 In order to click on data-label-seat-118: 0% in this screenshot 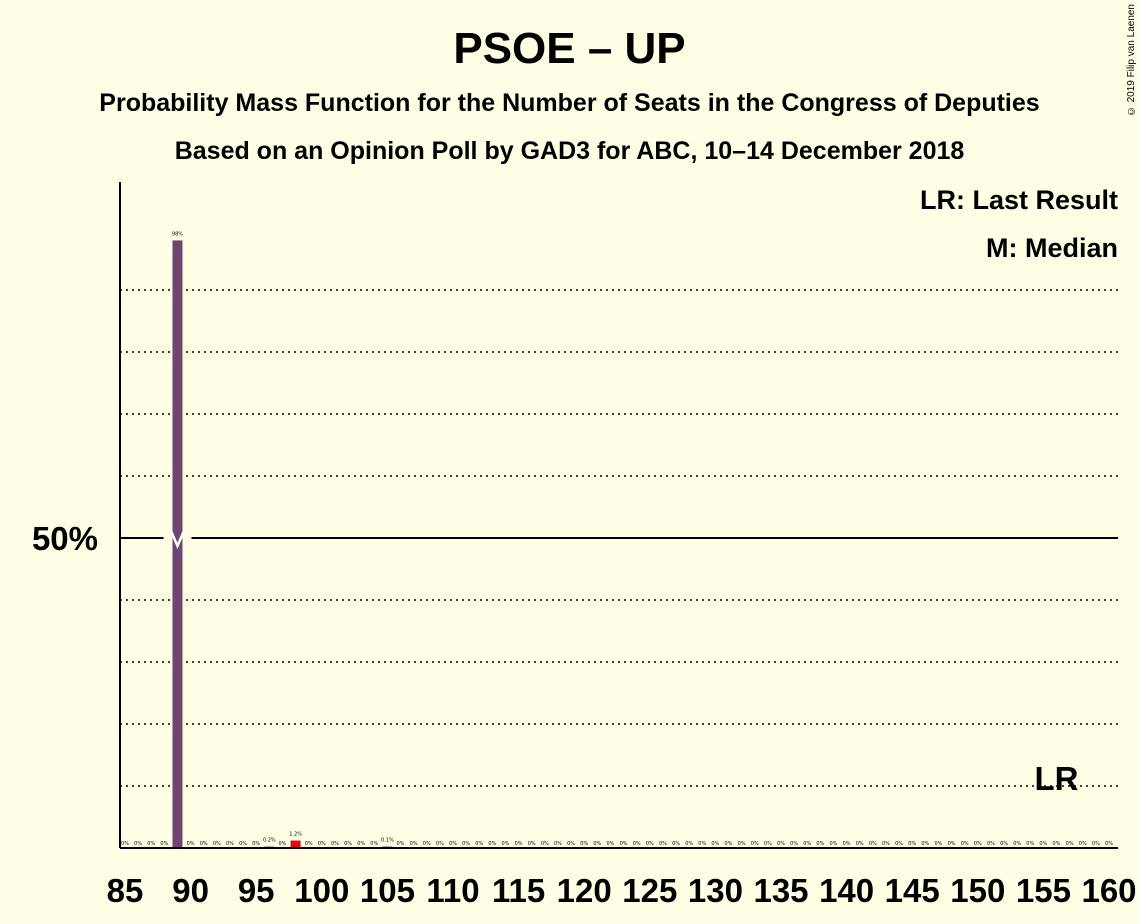, I will do `click(558, 844)`.